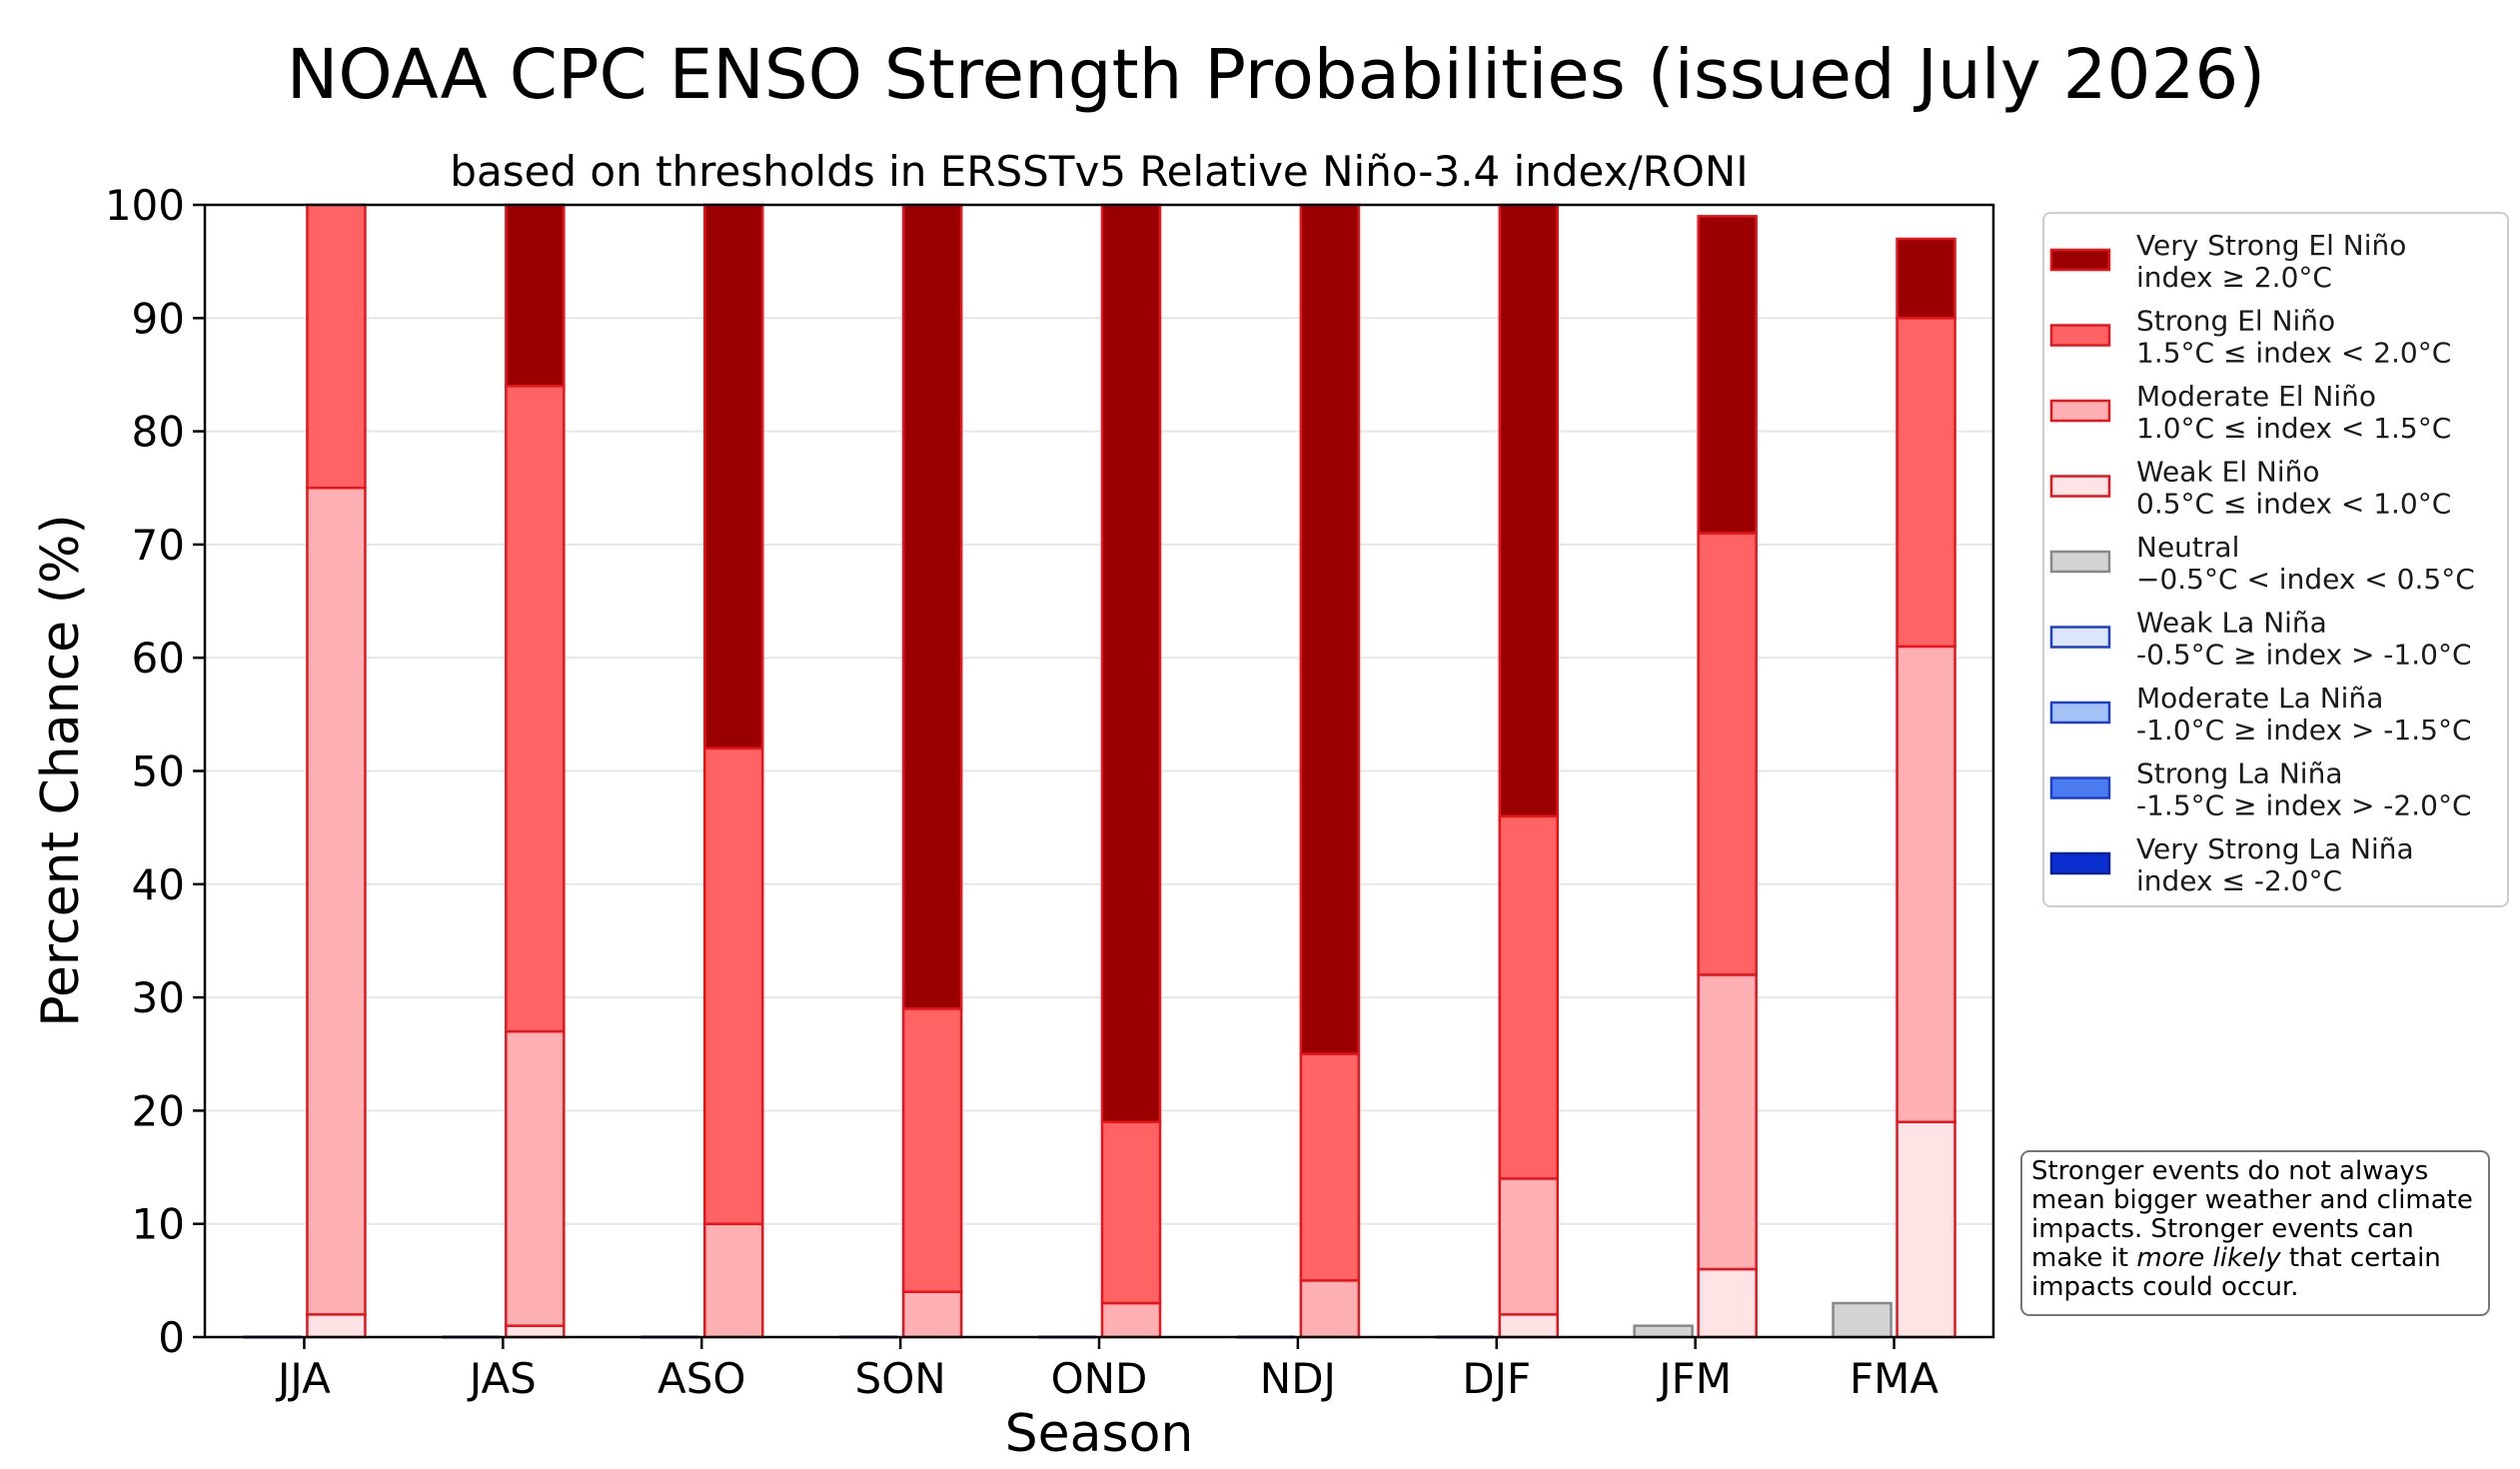 This screenshot has width=2520, height=1469. What do you see at coordinates (1663, 1331) in the screenshot?
I see `bar-neutral-jfm` at bounding box center [1663, 1331].